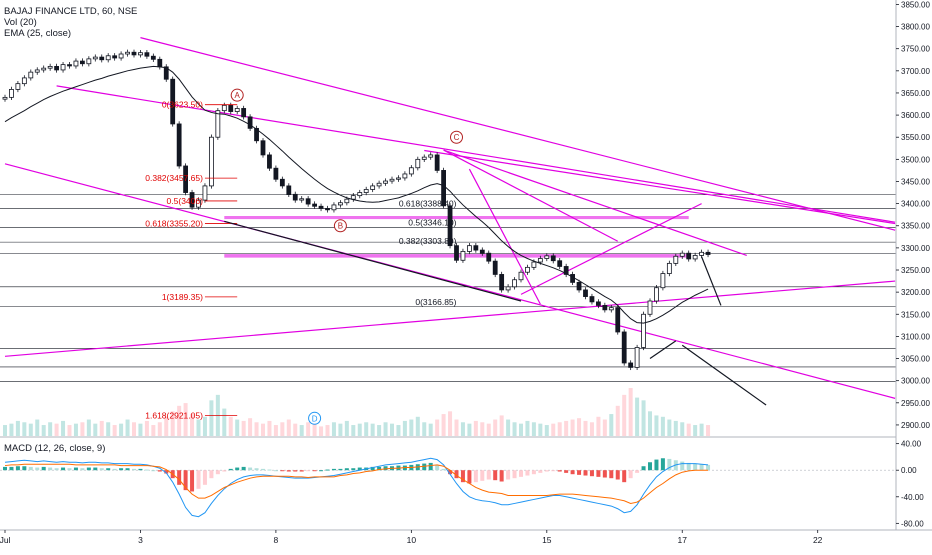 This screenshot has height=555, width=932. What do you see at coordinates (54, 448) in the screenshot?
I see `macd-legend: MACD (12, 26, close, 9)` at bounding box center [54, 448].